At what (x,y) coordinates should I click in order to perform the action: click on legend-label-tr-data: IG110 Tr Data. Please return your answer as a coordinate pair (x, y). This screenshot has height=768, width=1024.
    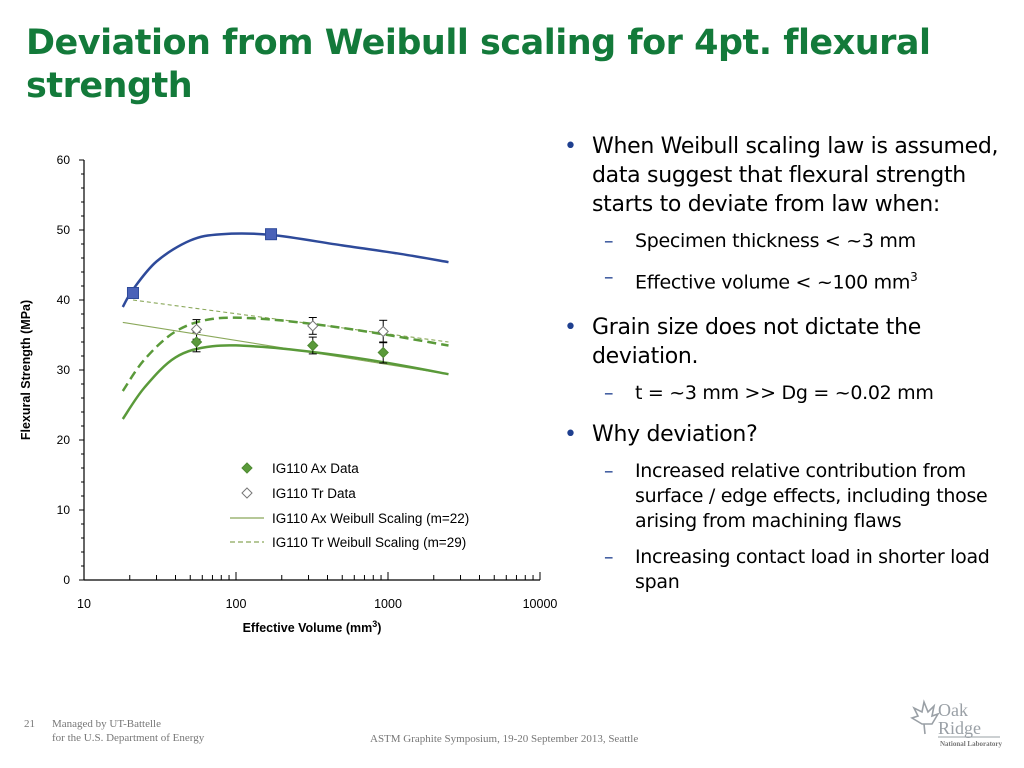
    Looking at the image, I should click on (314, 493).